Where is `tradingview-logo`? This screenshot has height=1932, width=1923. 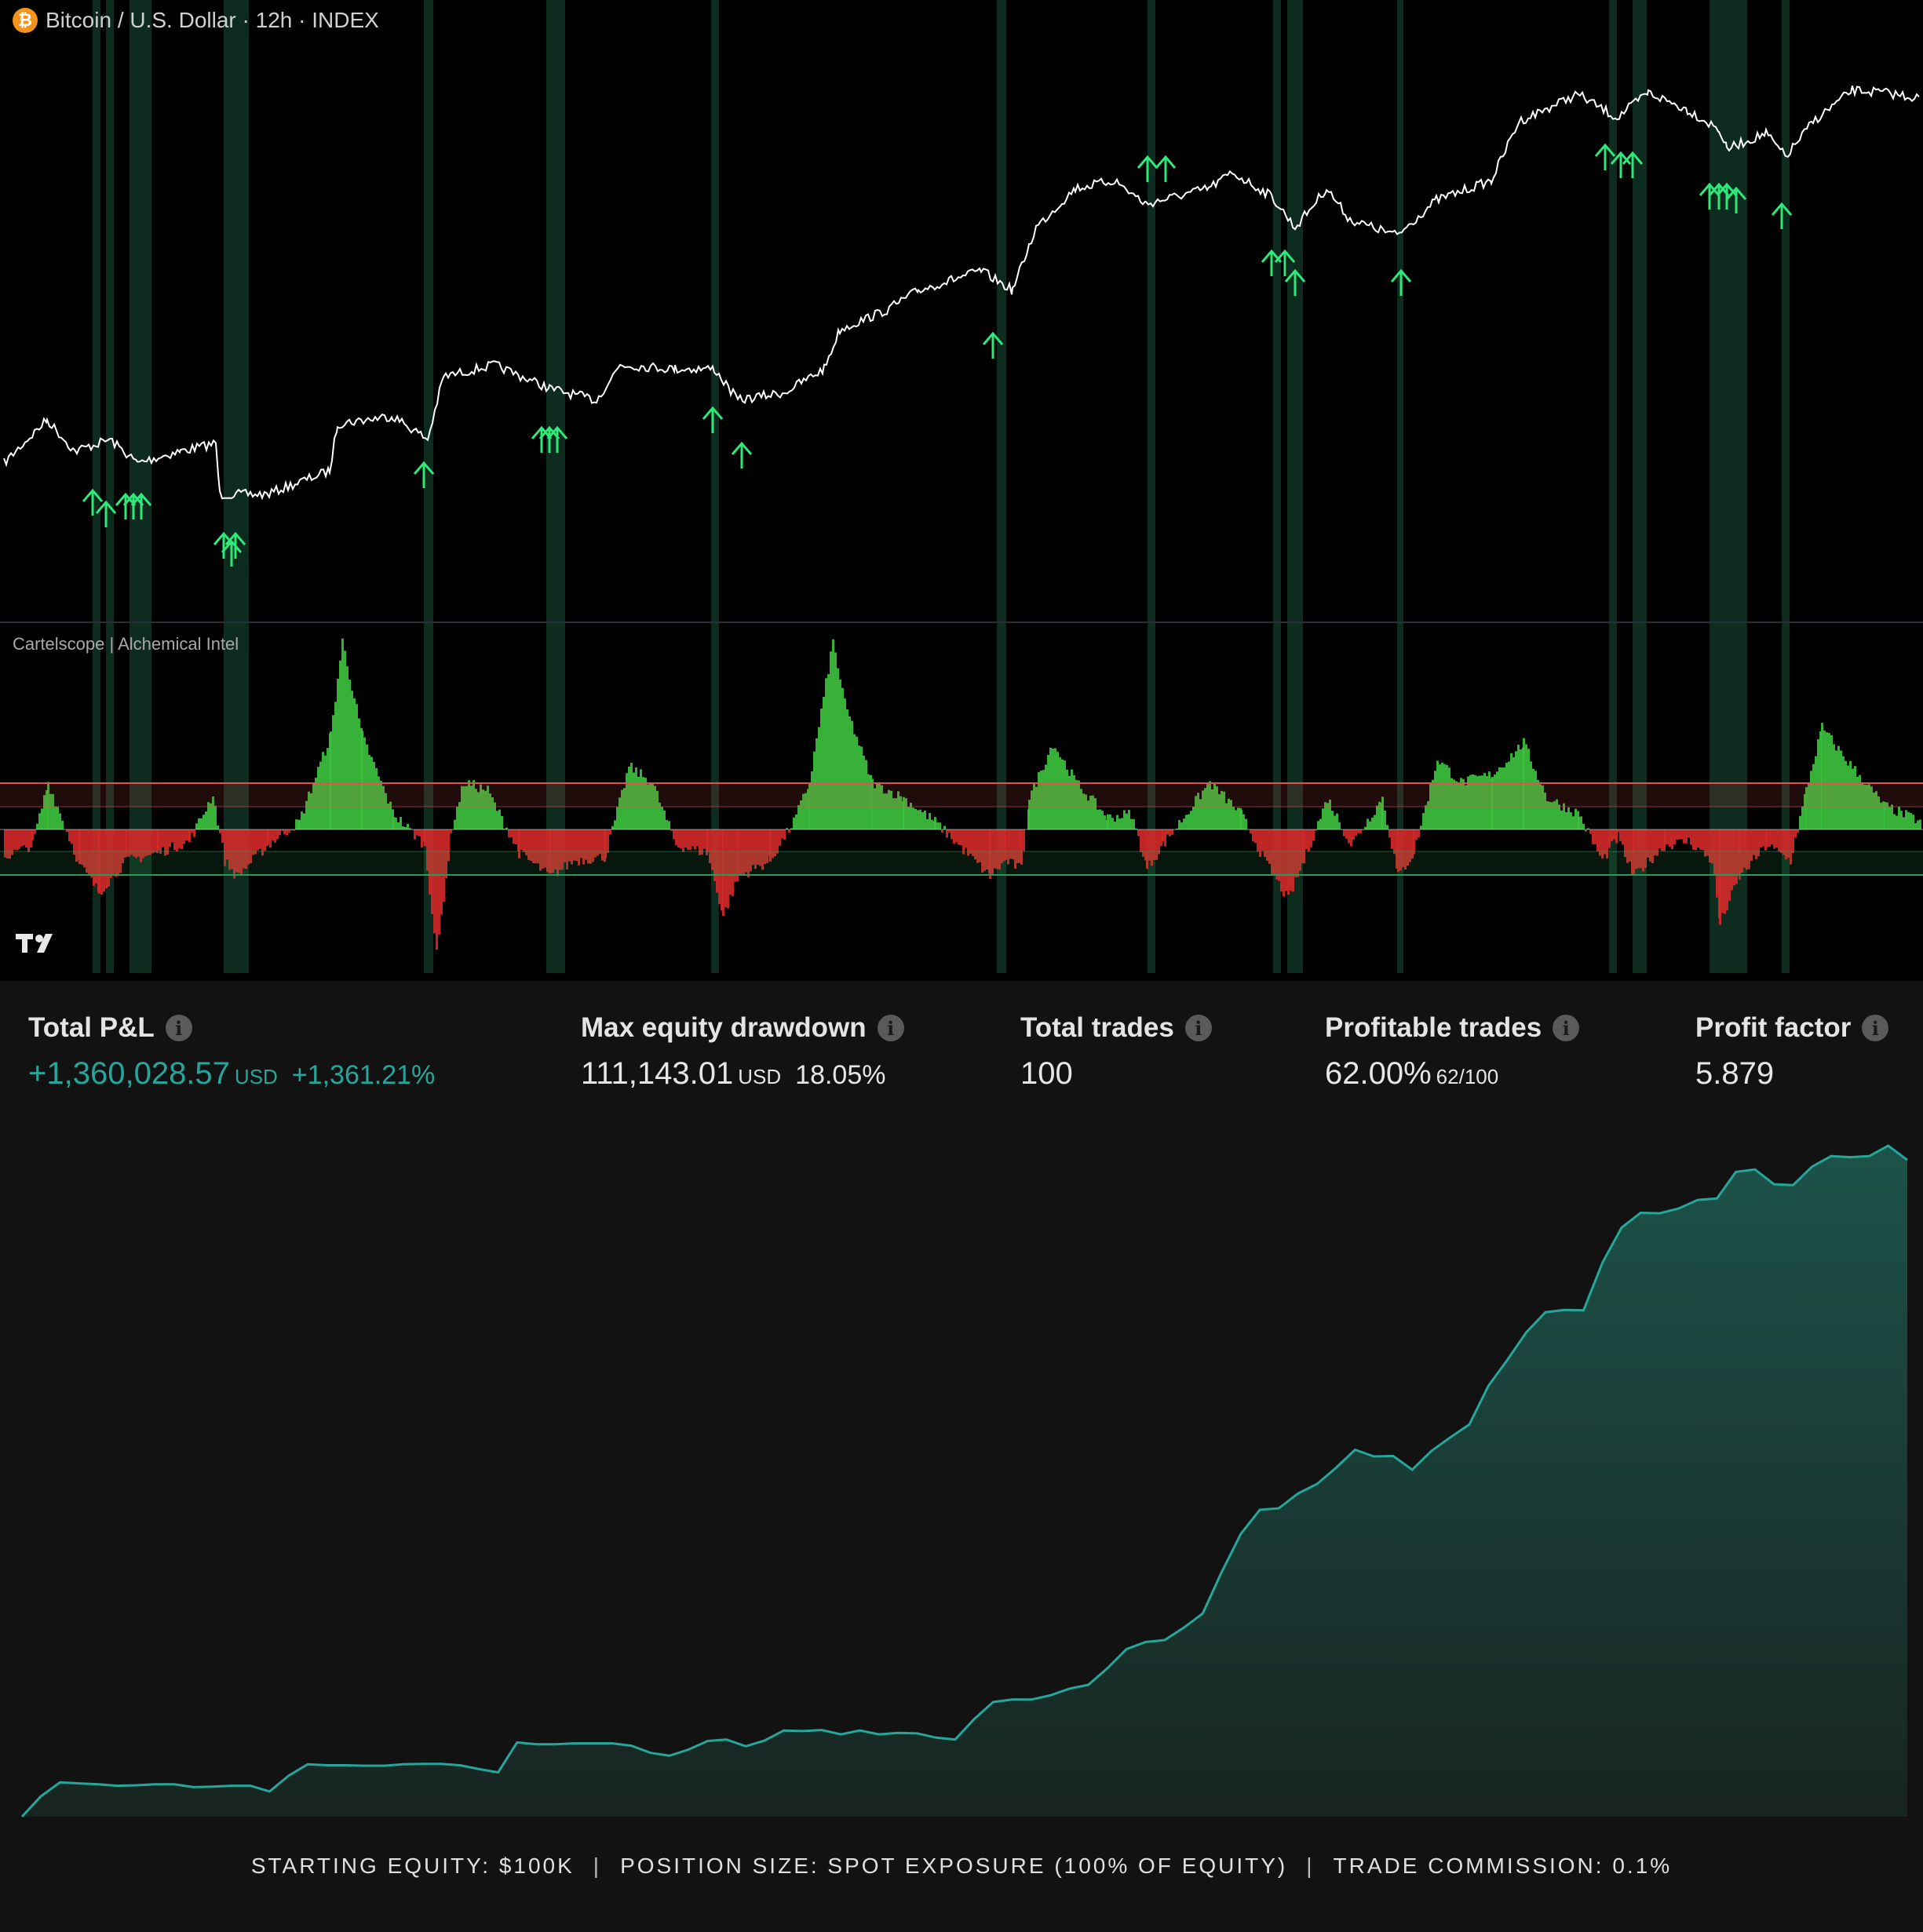 tradingview-logo is located at coordinates (38, 947).